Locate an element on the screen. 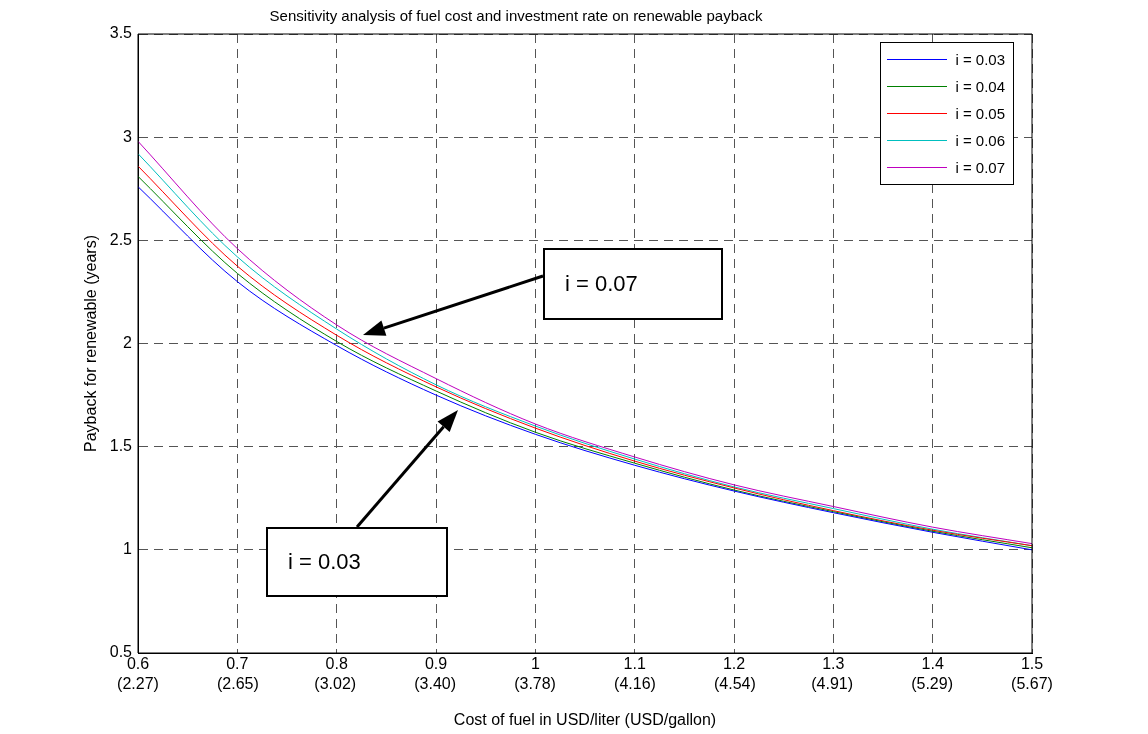  x2-tick-label: (4.91) is located at coordinates (832, 684).